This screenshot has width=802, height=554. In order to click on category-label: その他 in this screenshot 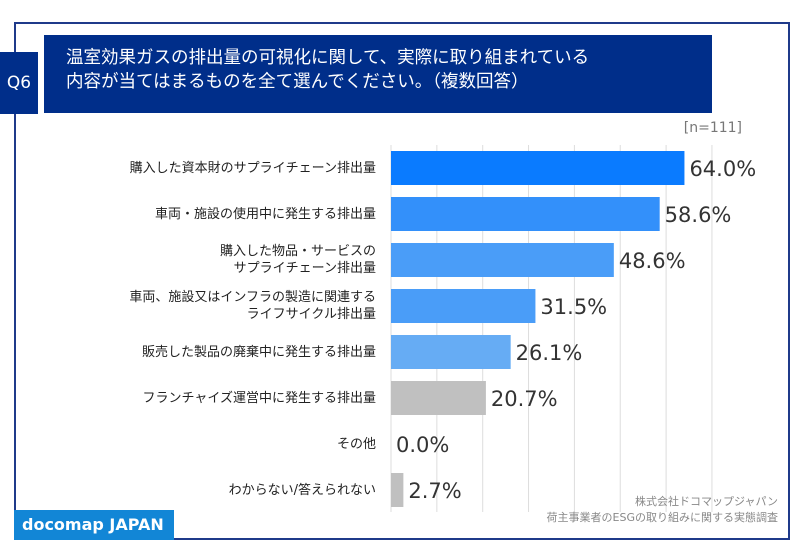, I will do `click(356, 444)`.